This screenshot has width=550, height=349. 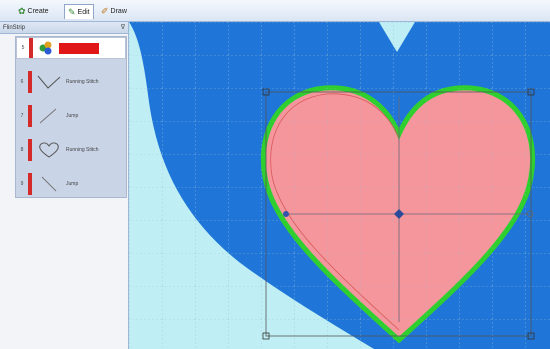 I want to click on list-item: 7 Jump, so click(x=71, y=116).